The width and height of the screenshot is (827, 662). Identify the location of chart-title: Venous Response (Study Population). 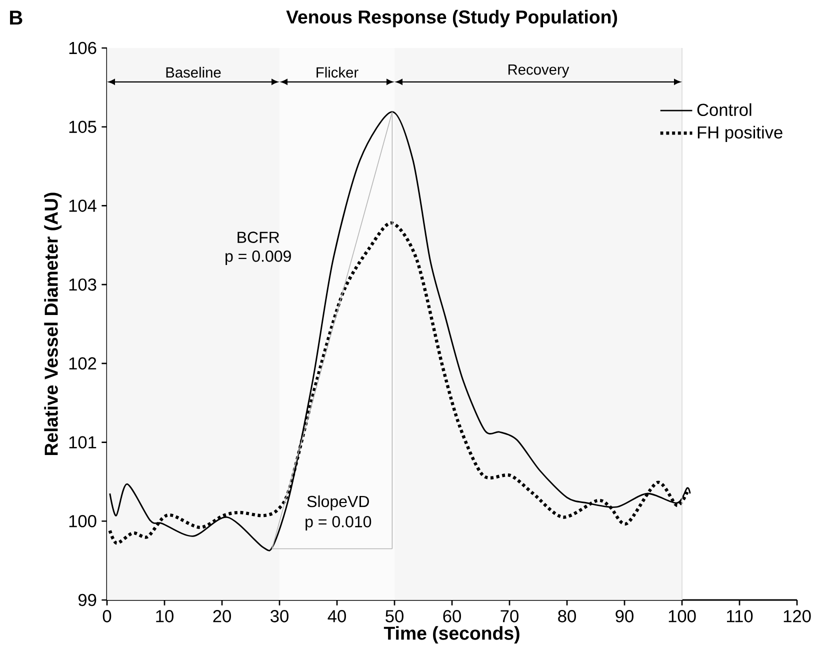
(452, 19).